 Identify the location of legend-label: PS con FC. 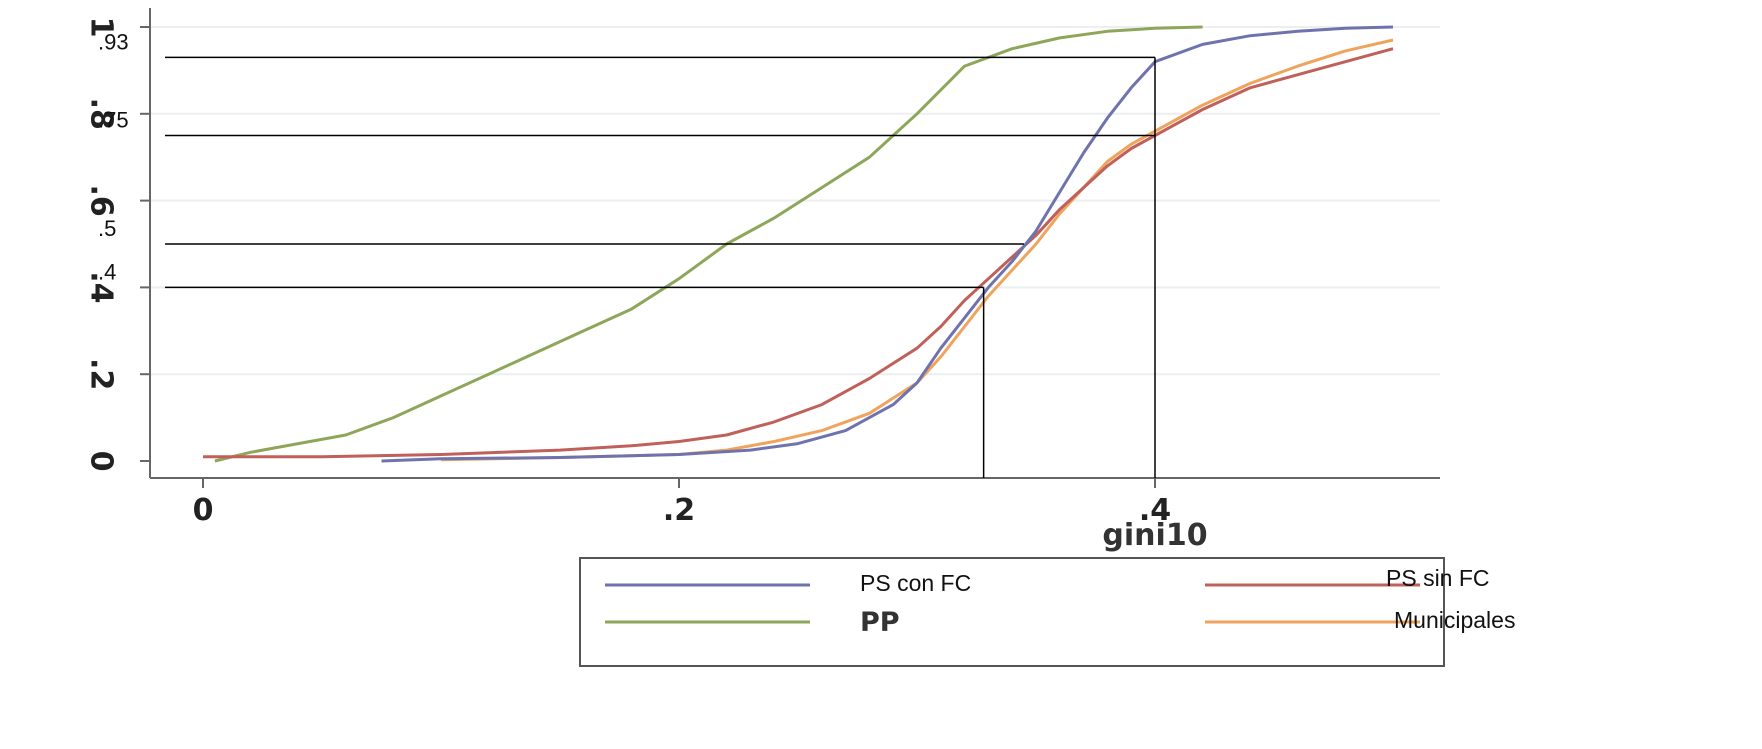
(915, 583).